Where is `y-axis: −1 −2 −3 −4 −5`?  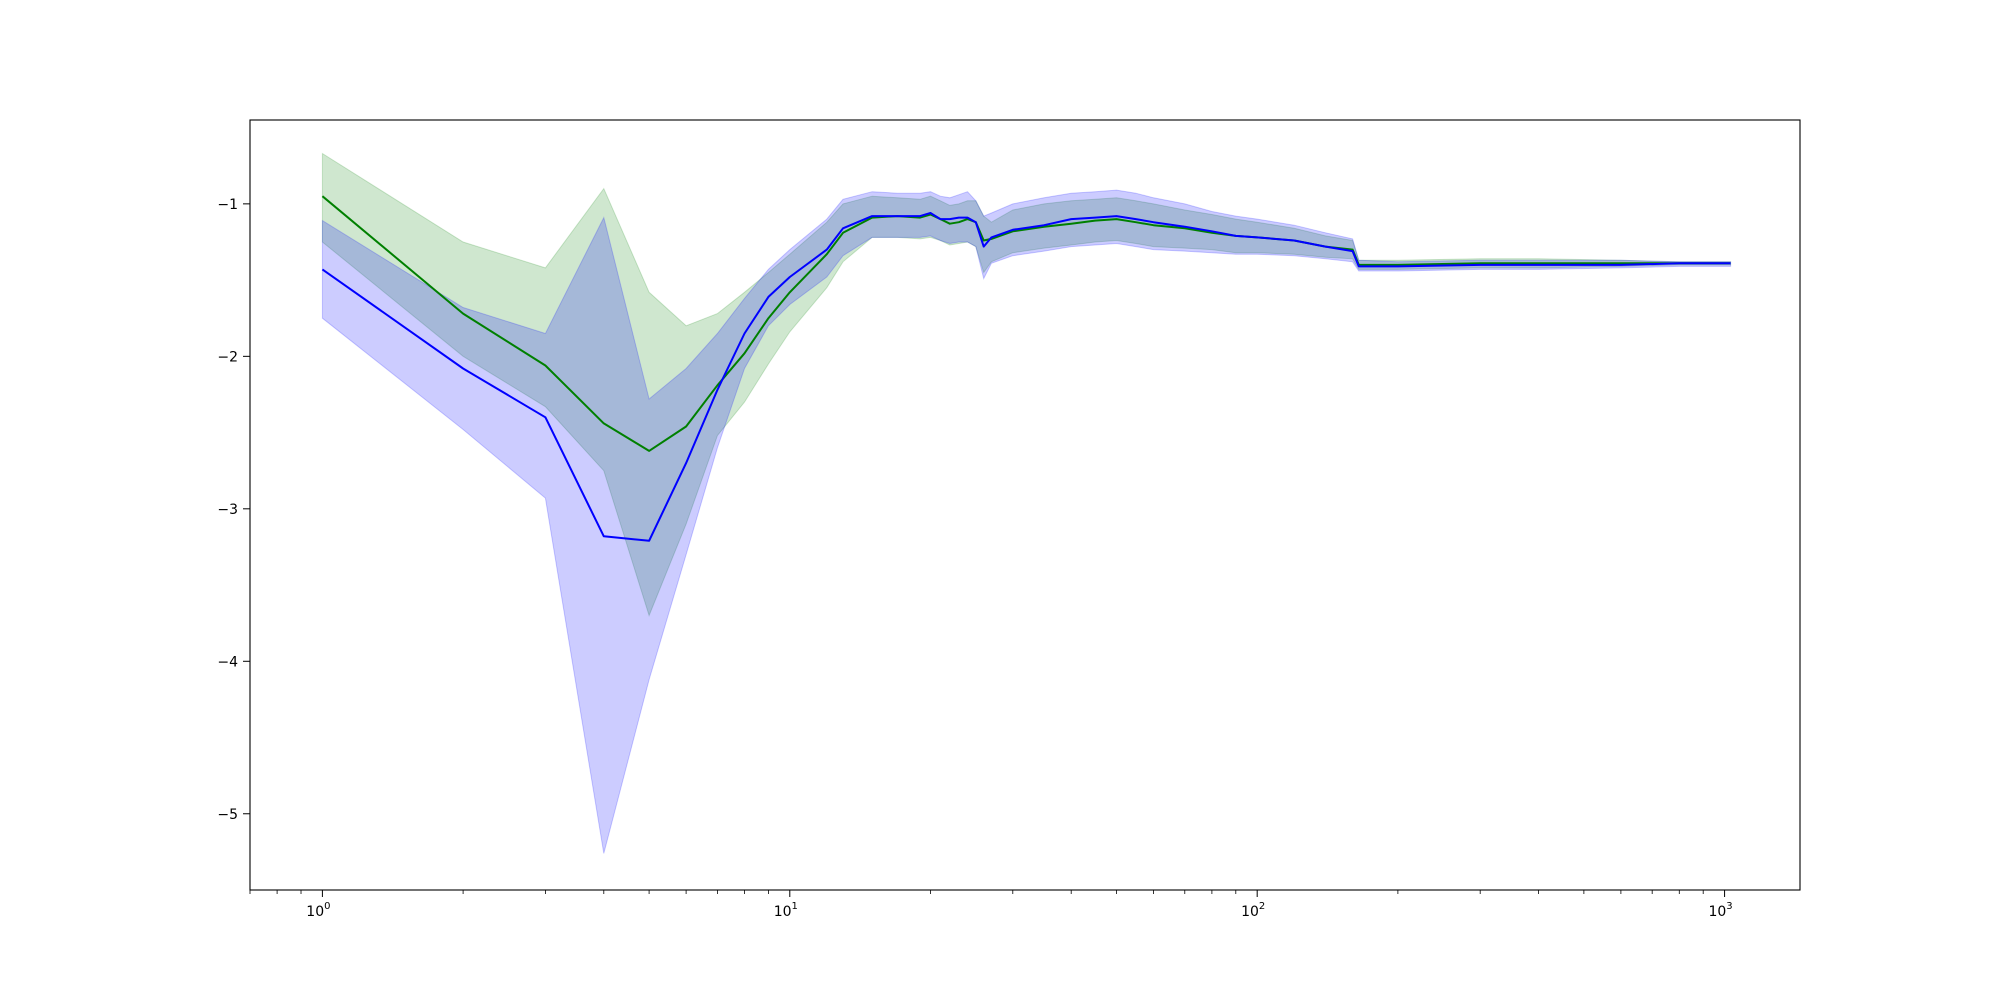 y-axis: −1 −2 −3 −4 −5 is located at coordinates (233, 510).